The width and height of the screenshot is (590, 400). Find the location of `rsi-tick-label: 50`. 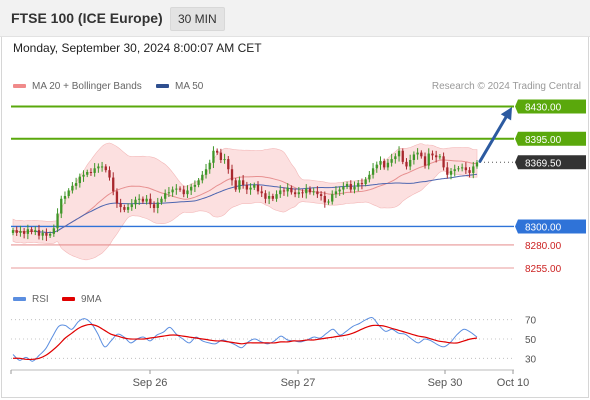

rsi-tick-label: 50 is located at coordinates (531, 340).